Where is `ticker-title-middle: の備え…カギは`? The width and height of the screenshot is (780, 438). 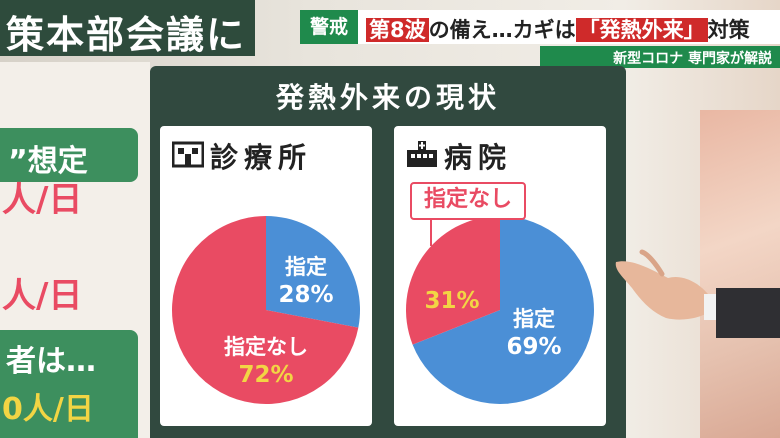
ticker-title-middle: の備え…カギは is located at coordinates (502, 30).